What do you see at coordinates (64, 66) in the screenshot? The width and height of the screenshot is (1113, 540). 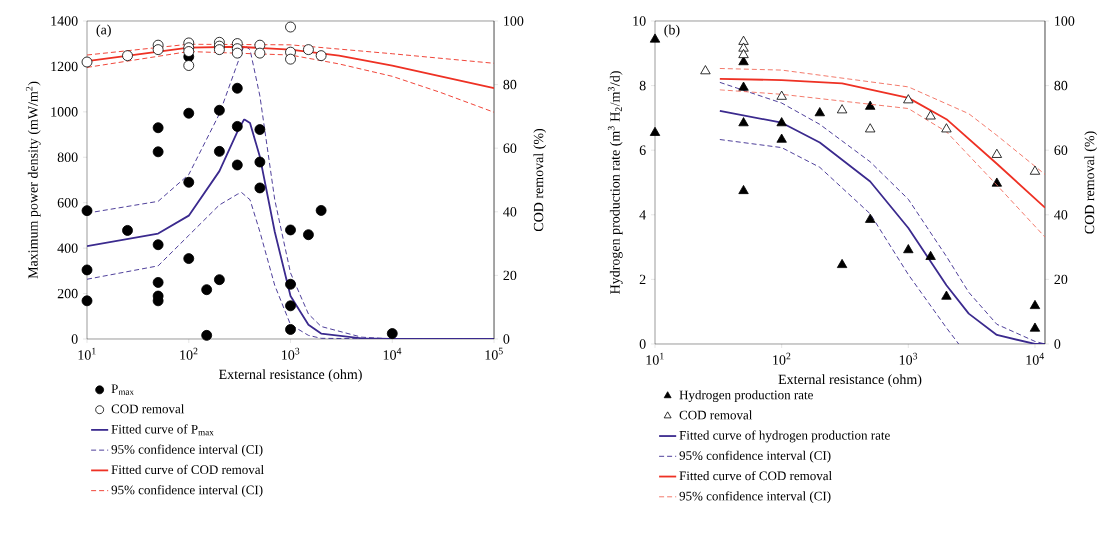 I see `y-tick-label: 1200` at bounding box center [64, 66].